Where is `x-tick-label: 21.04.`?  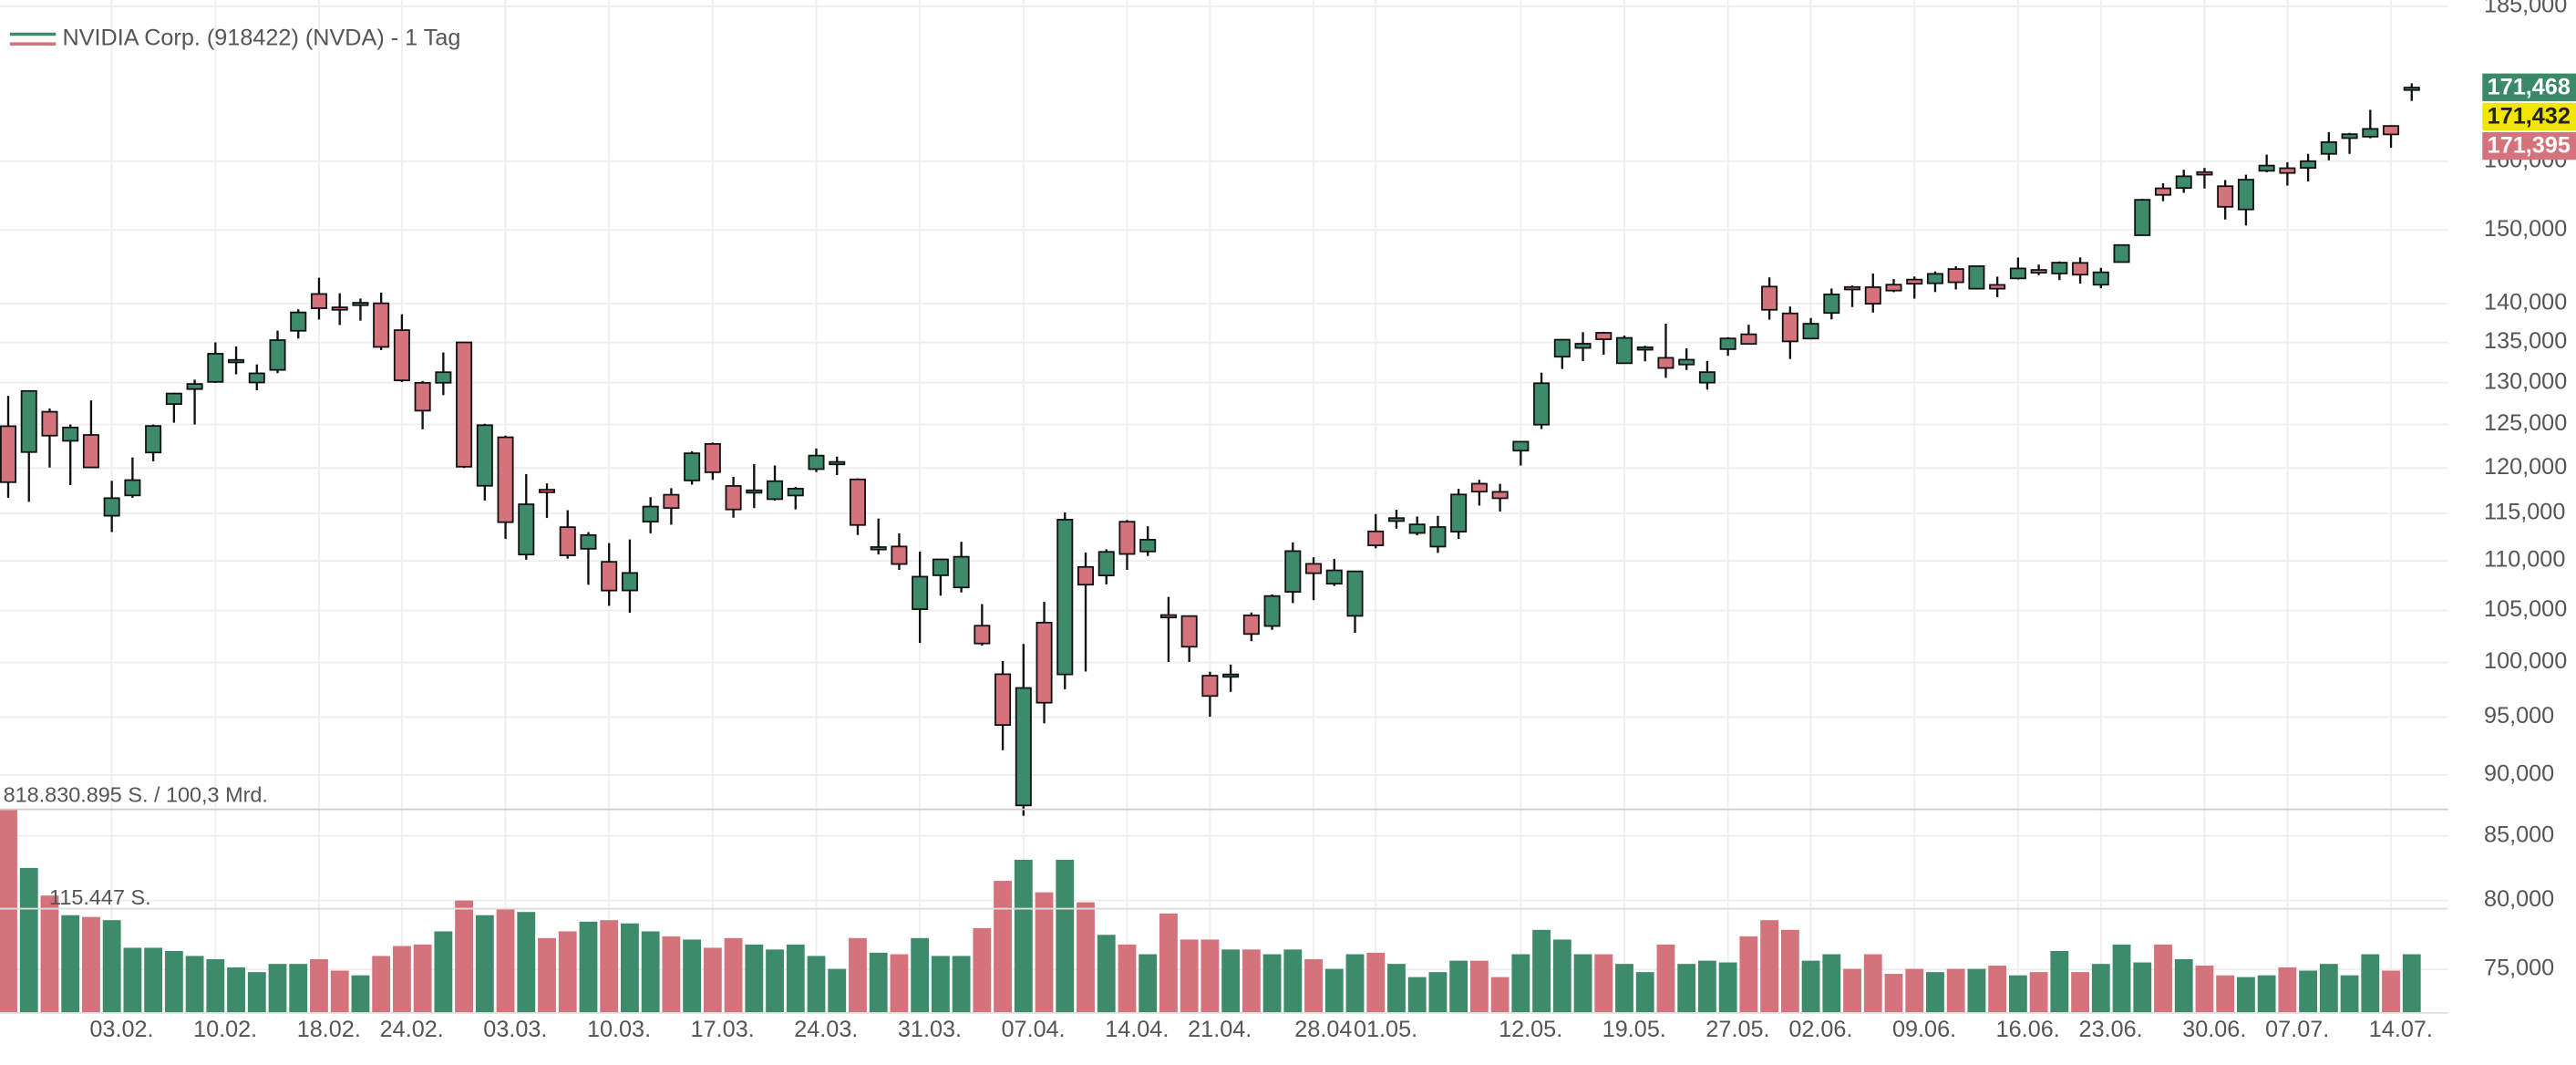
x-tick-label: 21.04. is located at coordinates (1220, 1029).